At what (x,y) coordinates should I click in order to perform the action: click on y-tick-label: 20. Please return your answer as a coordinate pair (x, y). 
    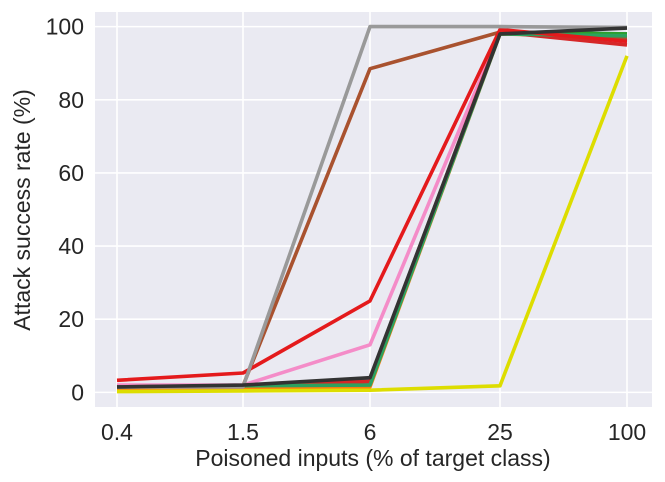
    Looking at the image, I should click on (71, 319).